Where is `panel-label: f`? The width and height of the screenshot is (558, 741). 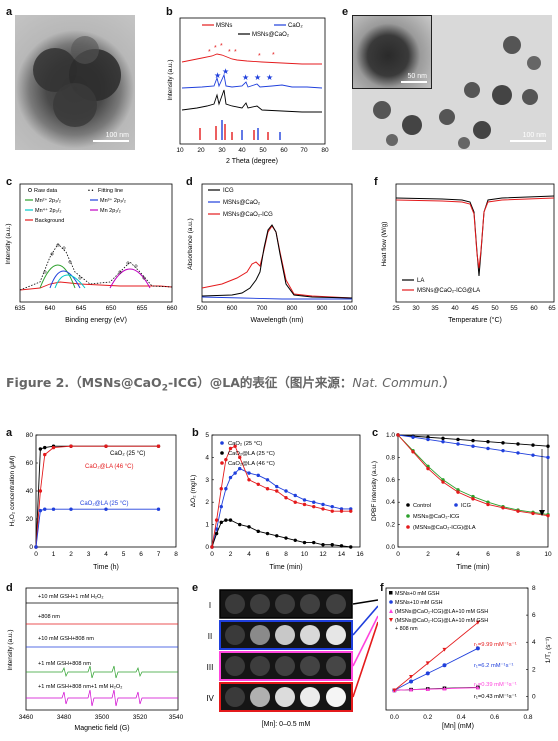 panel-label: f is located at coordinates (376, 182).